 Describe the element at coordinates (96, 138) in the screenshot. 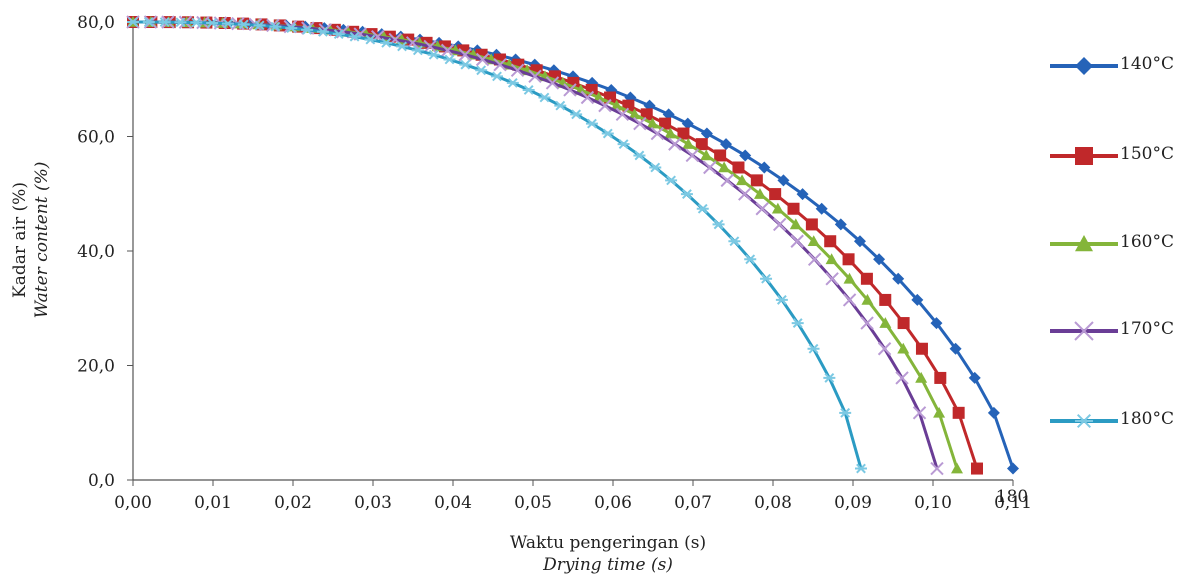

I see `y-tick-label: 60,0` at that location.